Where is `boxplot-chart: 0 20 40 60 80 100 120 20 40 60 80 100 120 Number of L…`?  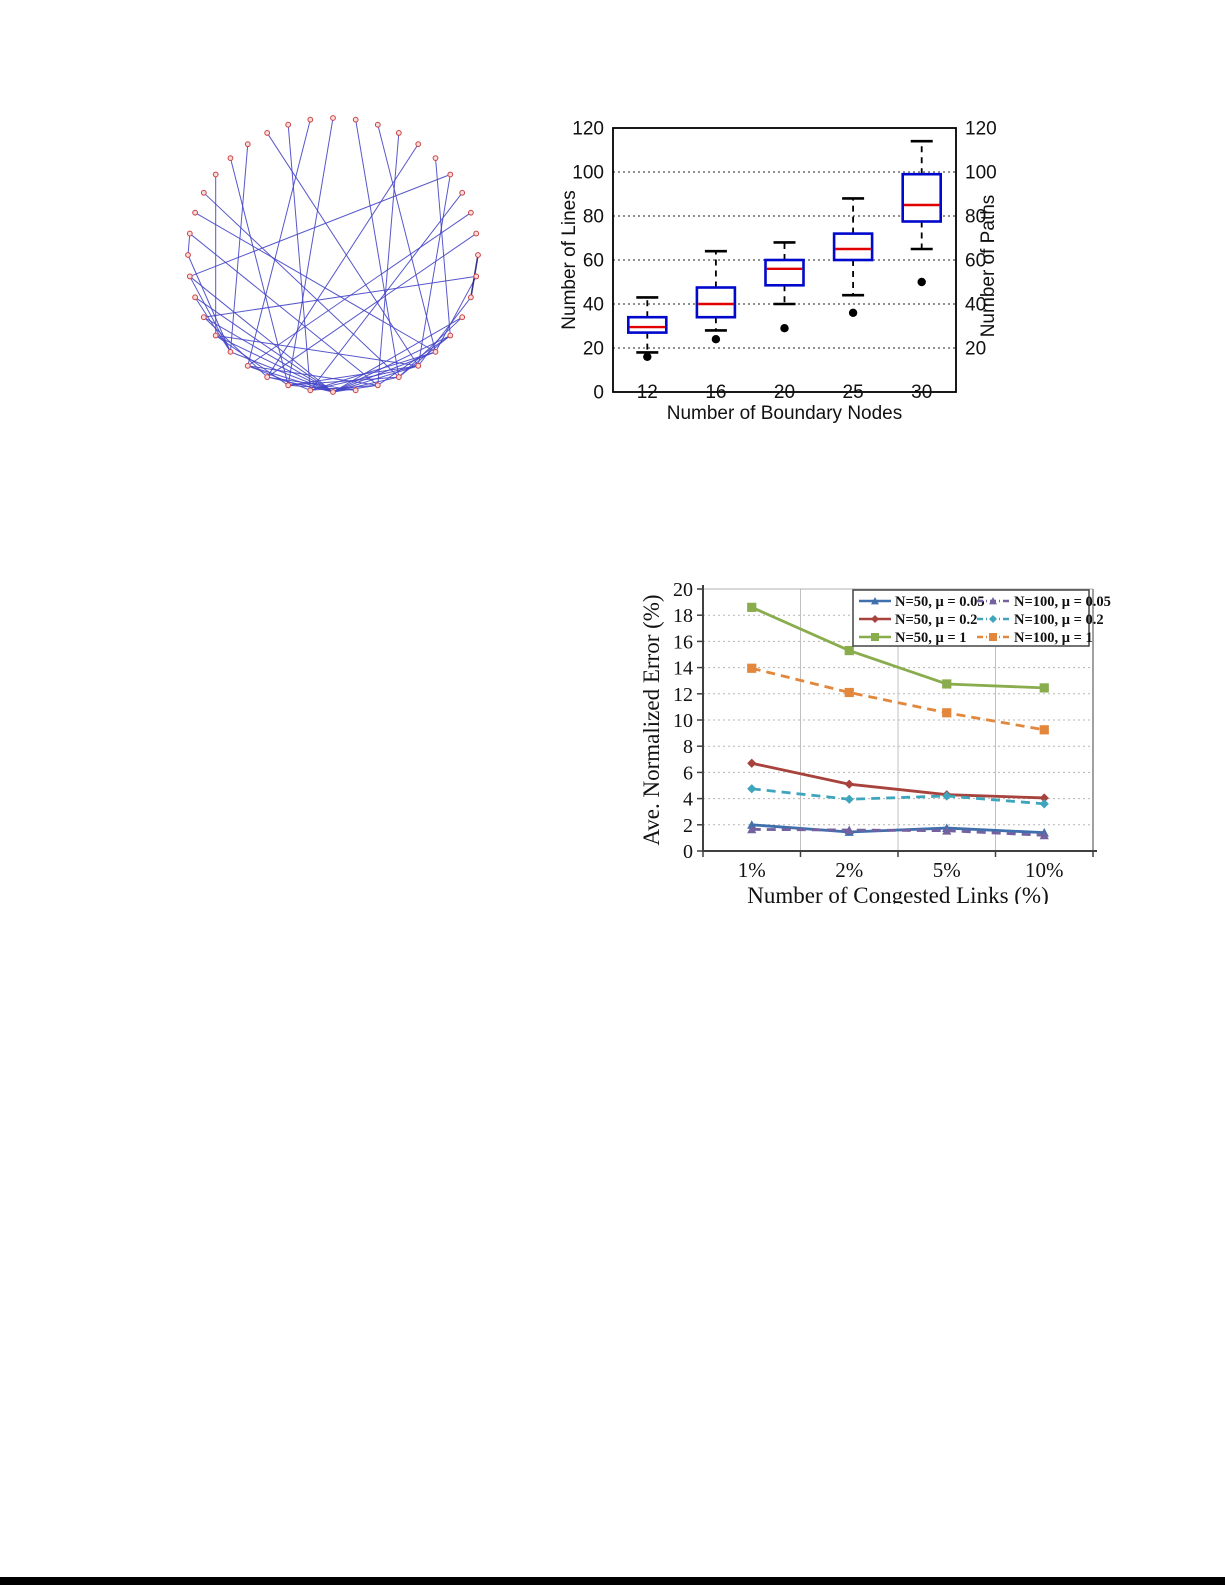 boxplot-chart: 0 20 40 60 80 100 120 20 40 60 80 100 120 Number of L… is located at coordinates (779, 271).